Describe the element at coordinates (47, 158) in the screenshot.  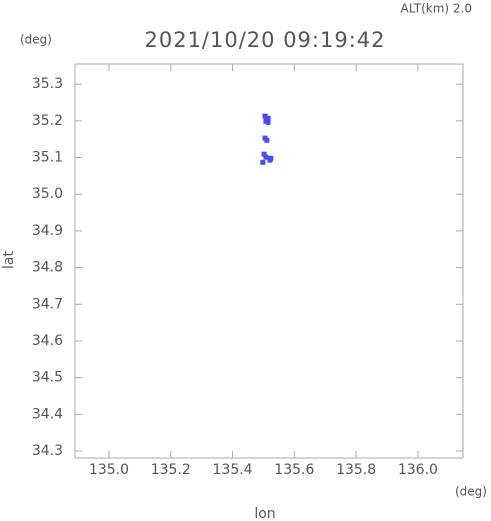
I see `y-tick-label: 35.1` at that location.